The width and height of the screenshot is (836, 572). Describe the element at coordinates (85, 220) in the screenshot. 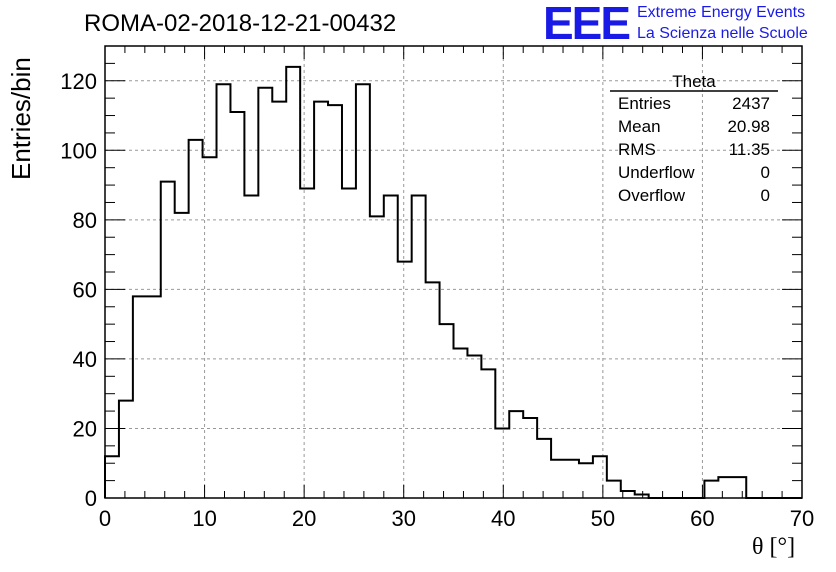

I see `y-tick-label: 80` at that location.